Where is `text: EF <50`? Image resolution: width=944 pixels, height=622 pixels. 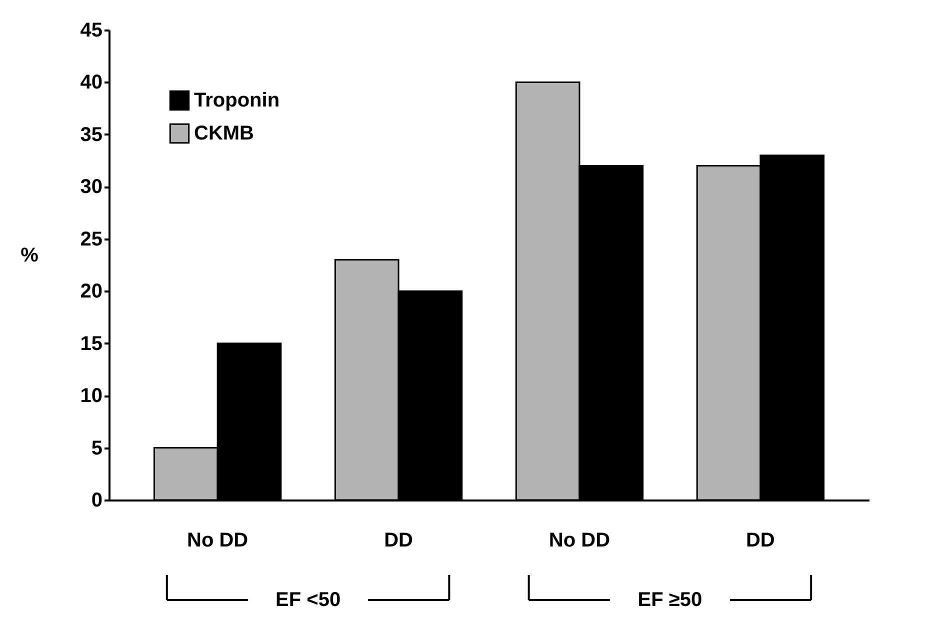
text: EF <50 is located at coordinates (308, 600).